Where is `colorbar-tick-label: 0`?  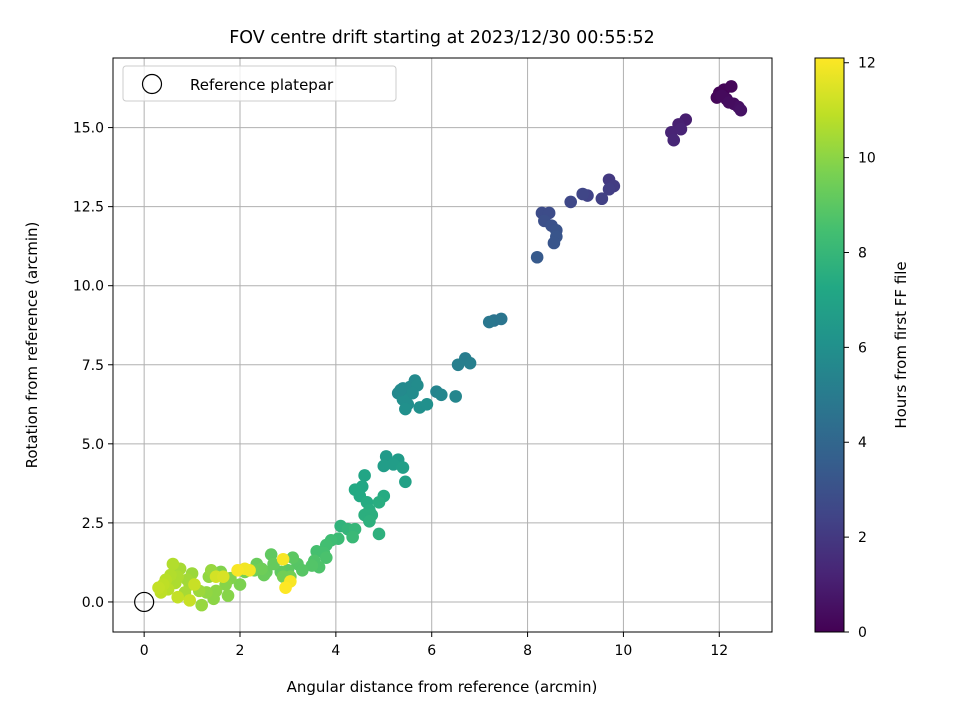
colorbar-tick-label: 0 is located at coordinates (862, 633).